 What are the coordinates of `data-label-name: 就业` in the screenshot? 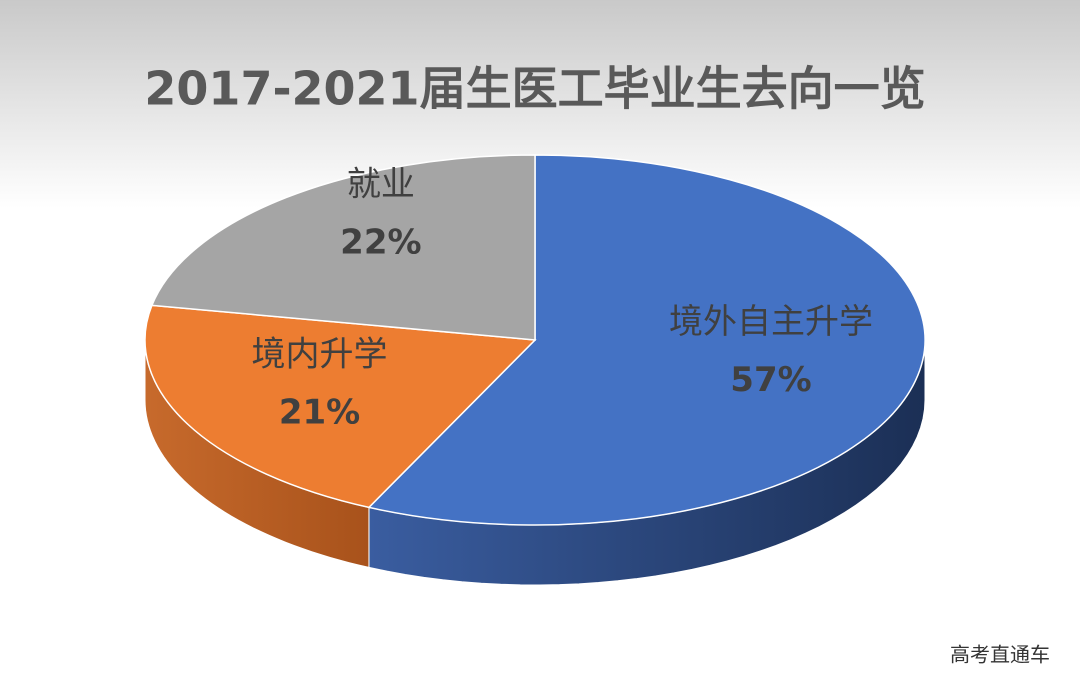 It's located at (381, 185).